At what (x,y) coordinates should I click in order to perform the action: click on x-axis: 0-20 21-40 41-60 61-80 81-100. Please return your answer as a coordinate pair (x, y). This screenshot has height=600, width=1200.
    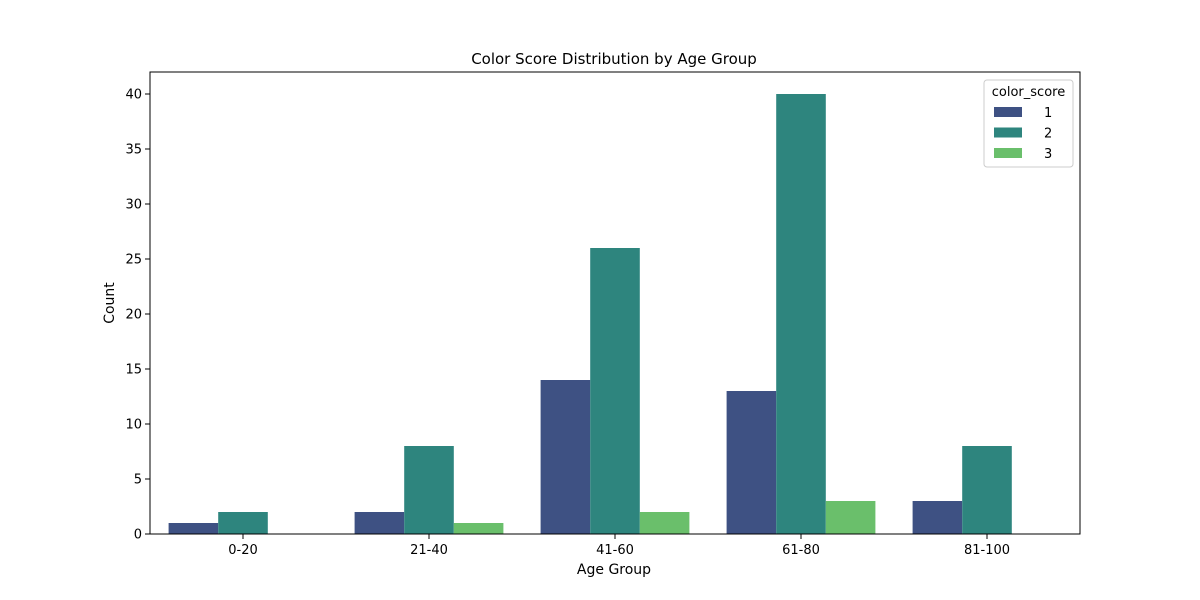
    Looking at the image, I should click on (619, 546).